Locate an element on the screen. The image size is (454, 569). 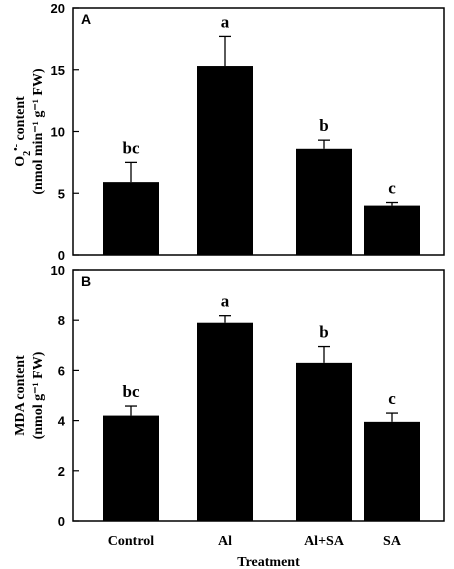
y-tick-label: 5 is located at coordinates (61, 193).